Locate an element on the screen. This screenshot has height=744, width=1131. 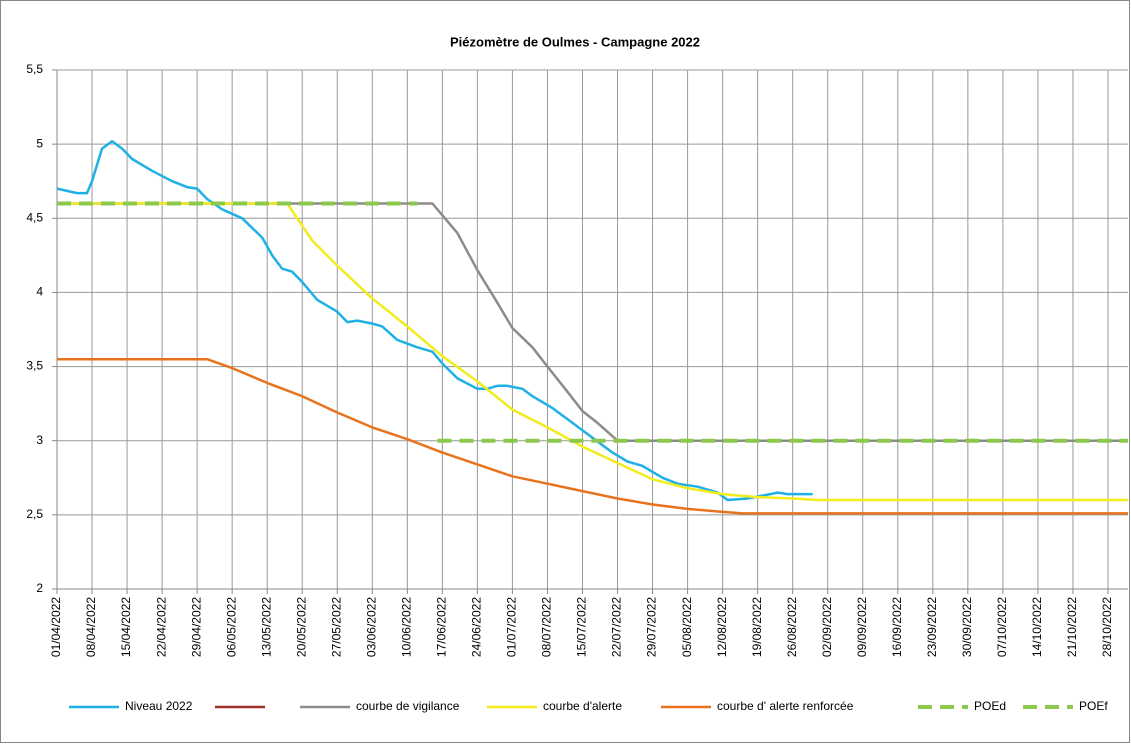
x-tick-label: 21/10/2022 is located at coordinates (1072, 627).